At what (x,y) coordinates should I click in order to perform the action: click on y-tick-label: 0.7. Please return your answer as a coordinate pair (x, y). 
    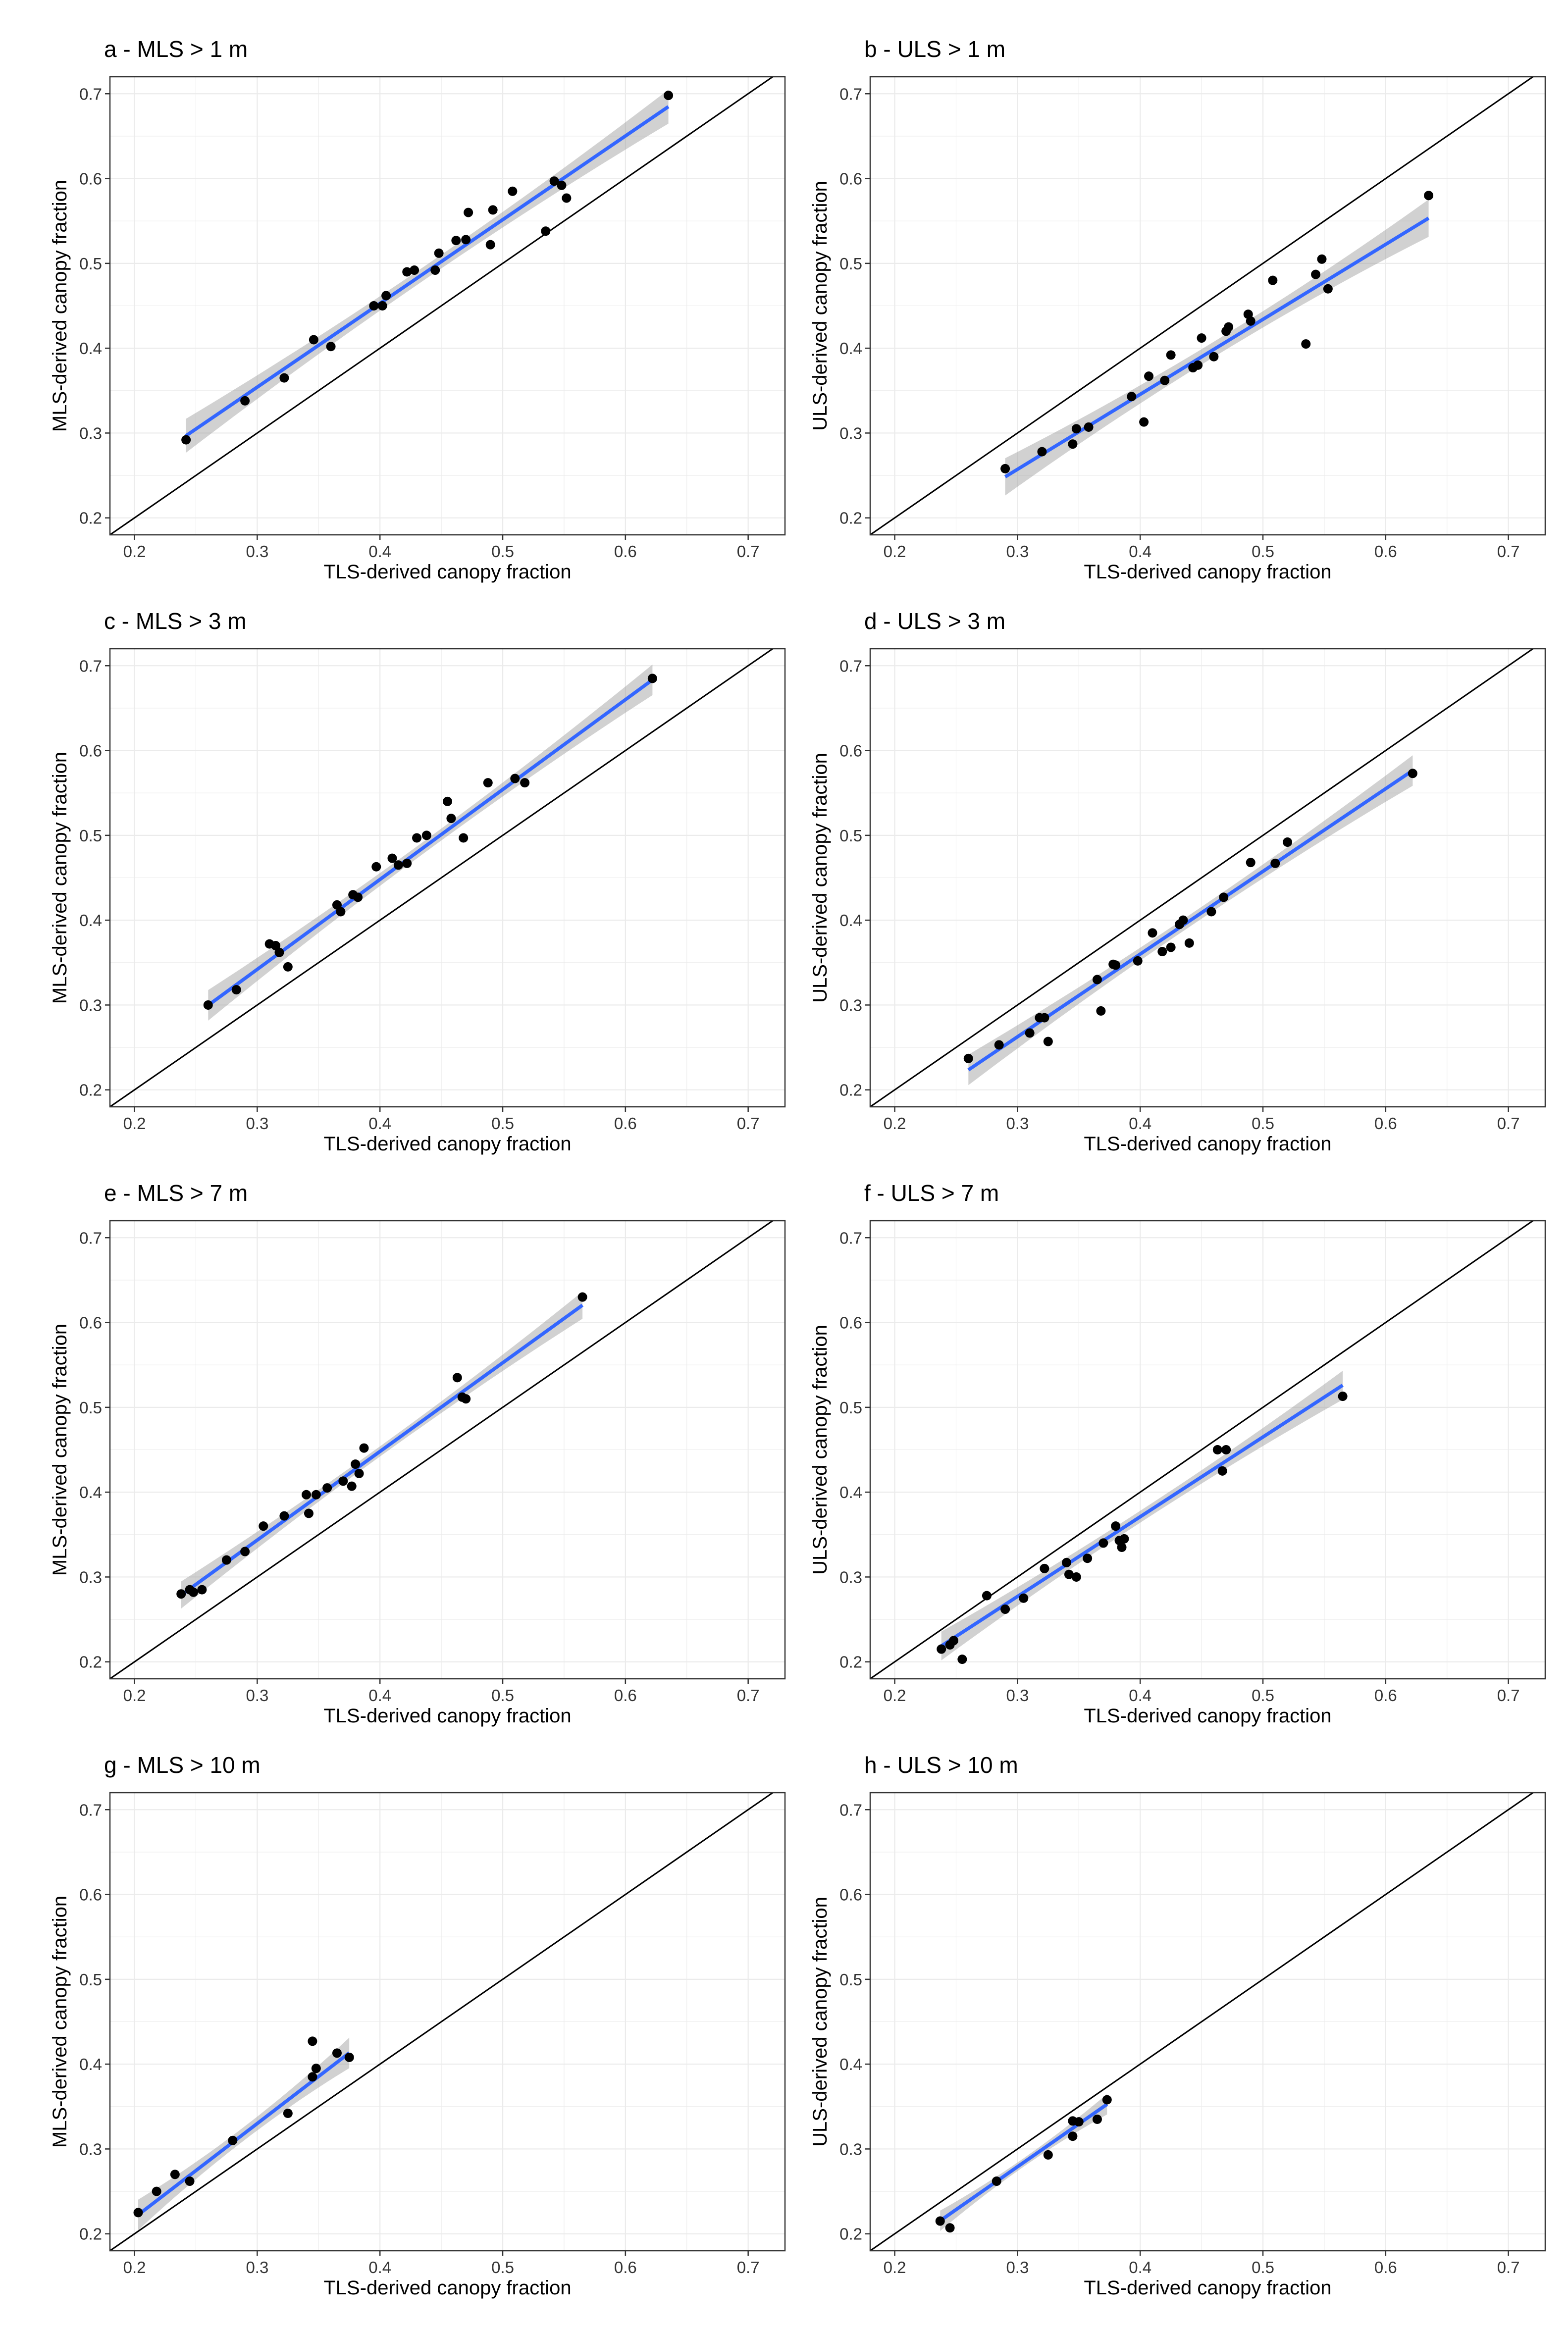
    Looking at the image, I should click on (851, 666).